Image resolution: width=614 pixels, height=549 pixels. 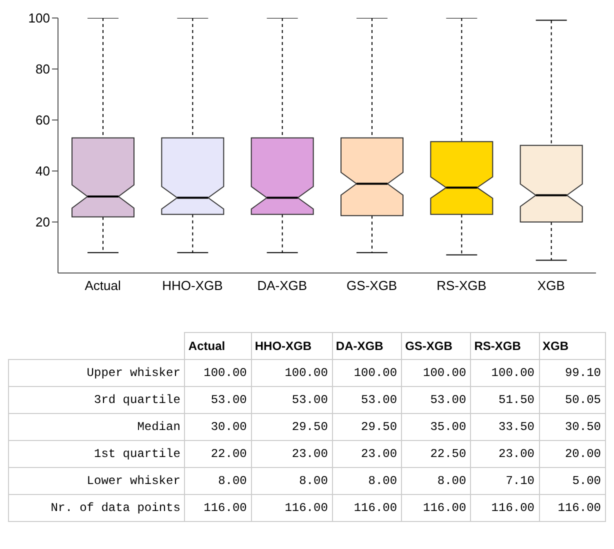 What do you see at coordinates (291, 346) in the screenshot?
I see `category-label: HHO-XGB` at bounding box center [291, 346].